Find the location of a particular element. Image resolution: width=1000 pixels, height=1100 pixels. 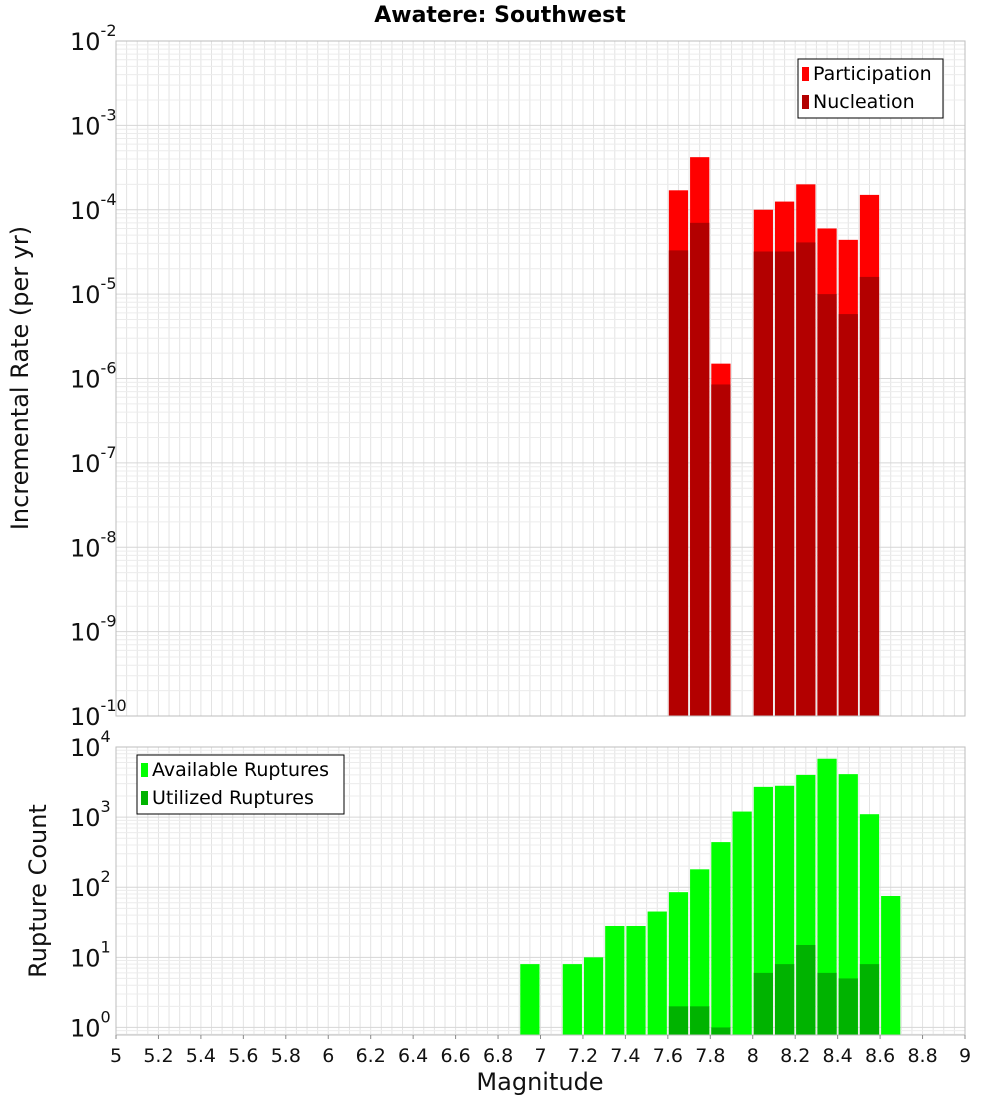

y-tick-label: 10⁴ is located at coordinates (90, 744).